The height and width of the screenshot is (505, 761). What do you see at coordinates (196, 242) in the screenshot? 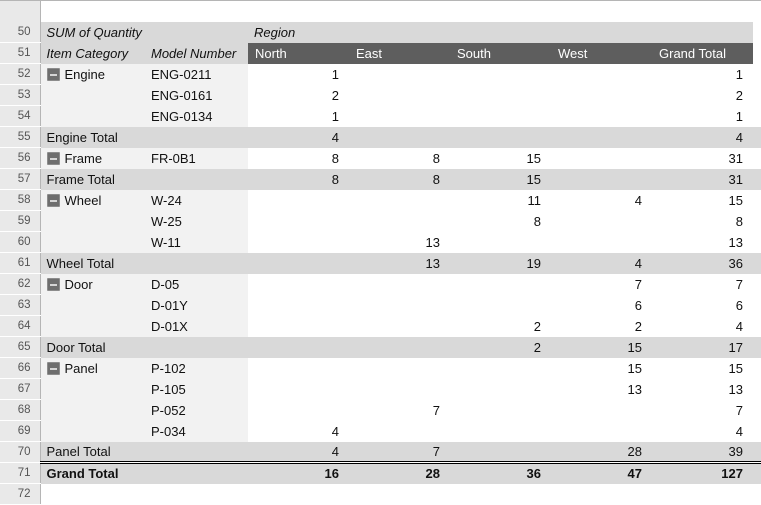
I see `model-number-cell: W-11` at bounding box center [196, 242].